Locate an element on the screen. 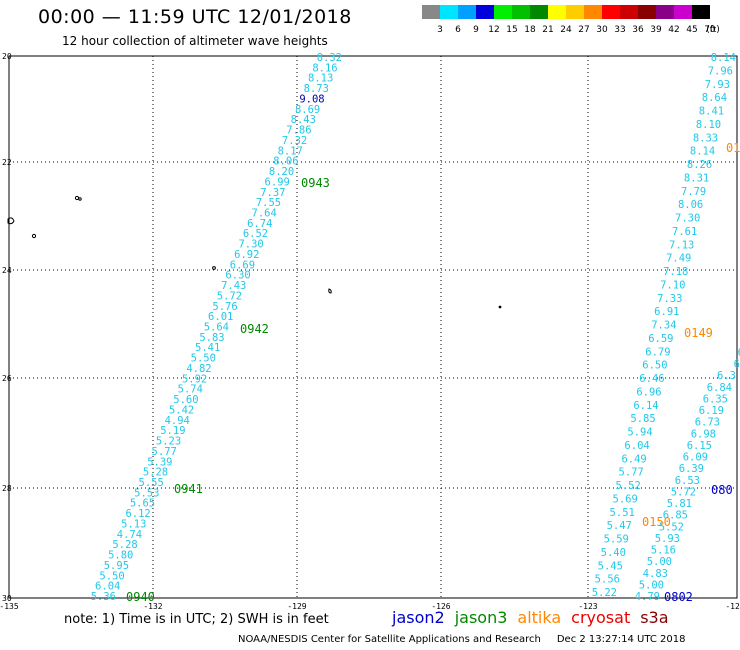 The width and height of the screenshot is (740, 650). wave-height-value: 7.64 is located at coordinates (264, 213).